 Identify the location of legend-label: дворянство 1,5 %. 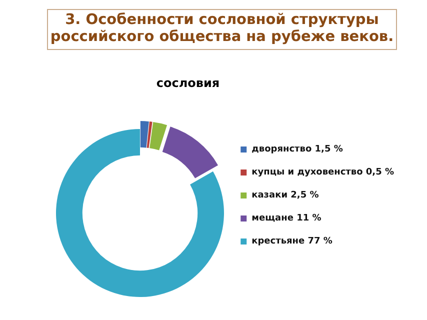
(297, 149).